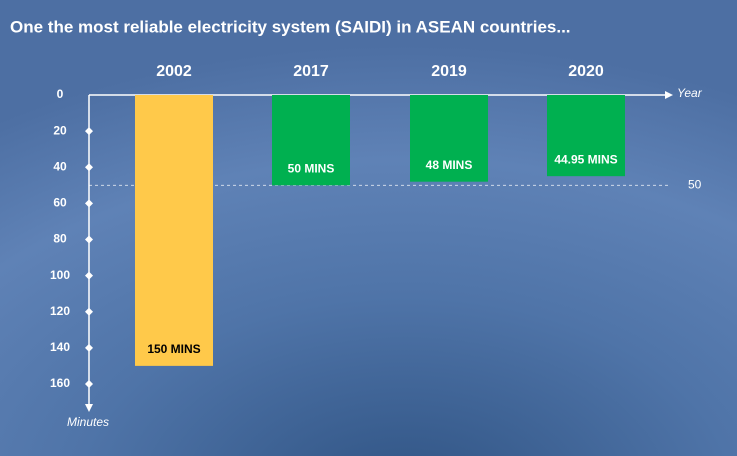  Describe the element at coordinates (695, 184) in the screenshot. I see `reference-label: 50` at that location.